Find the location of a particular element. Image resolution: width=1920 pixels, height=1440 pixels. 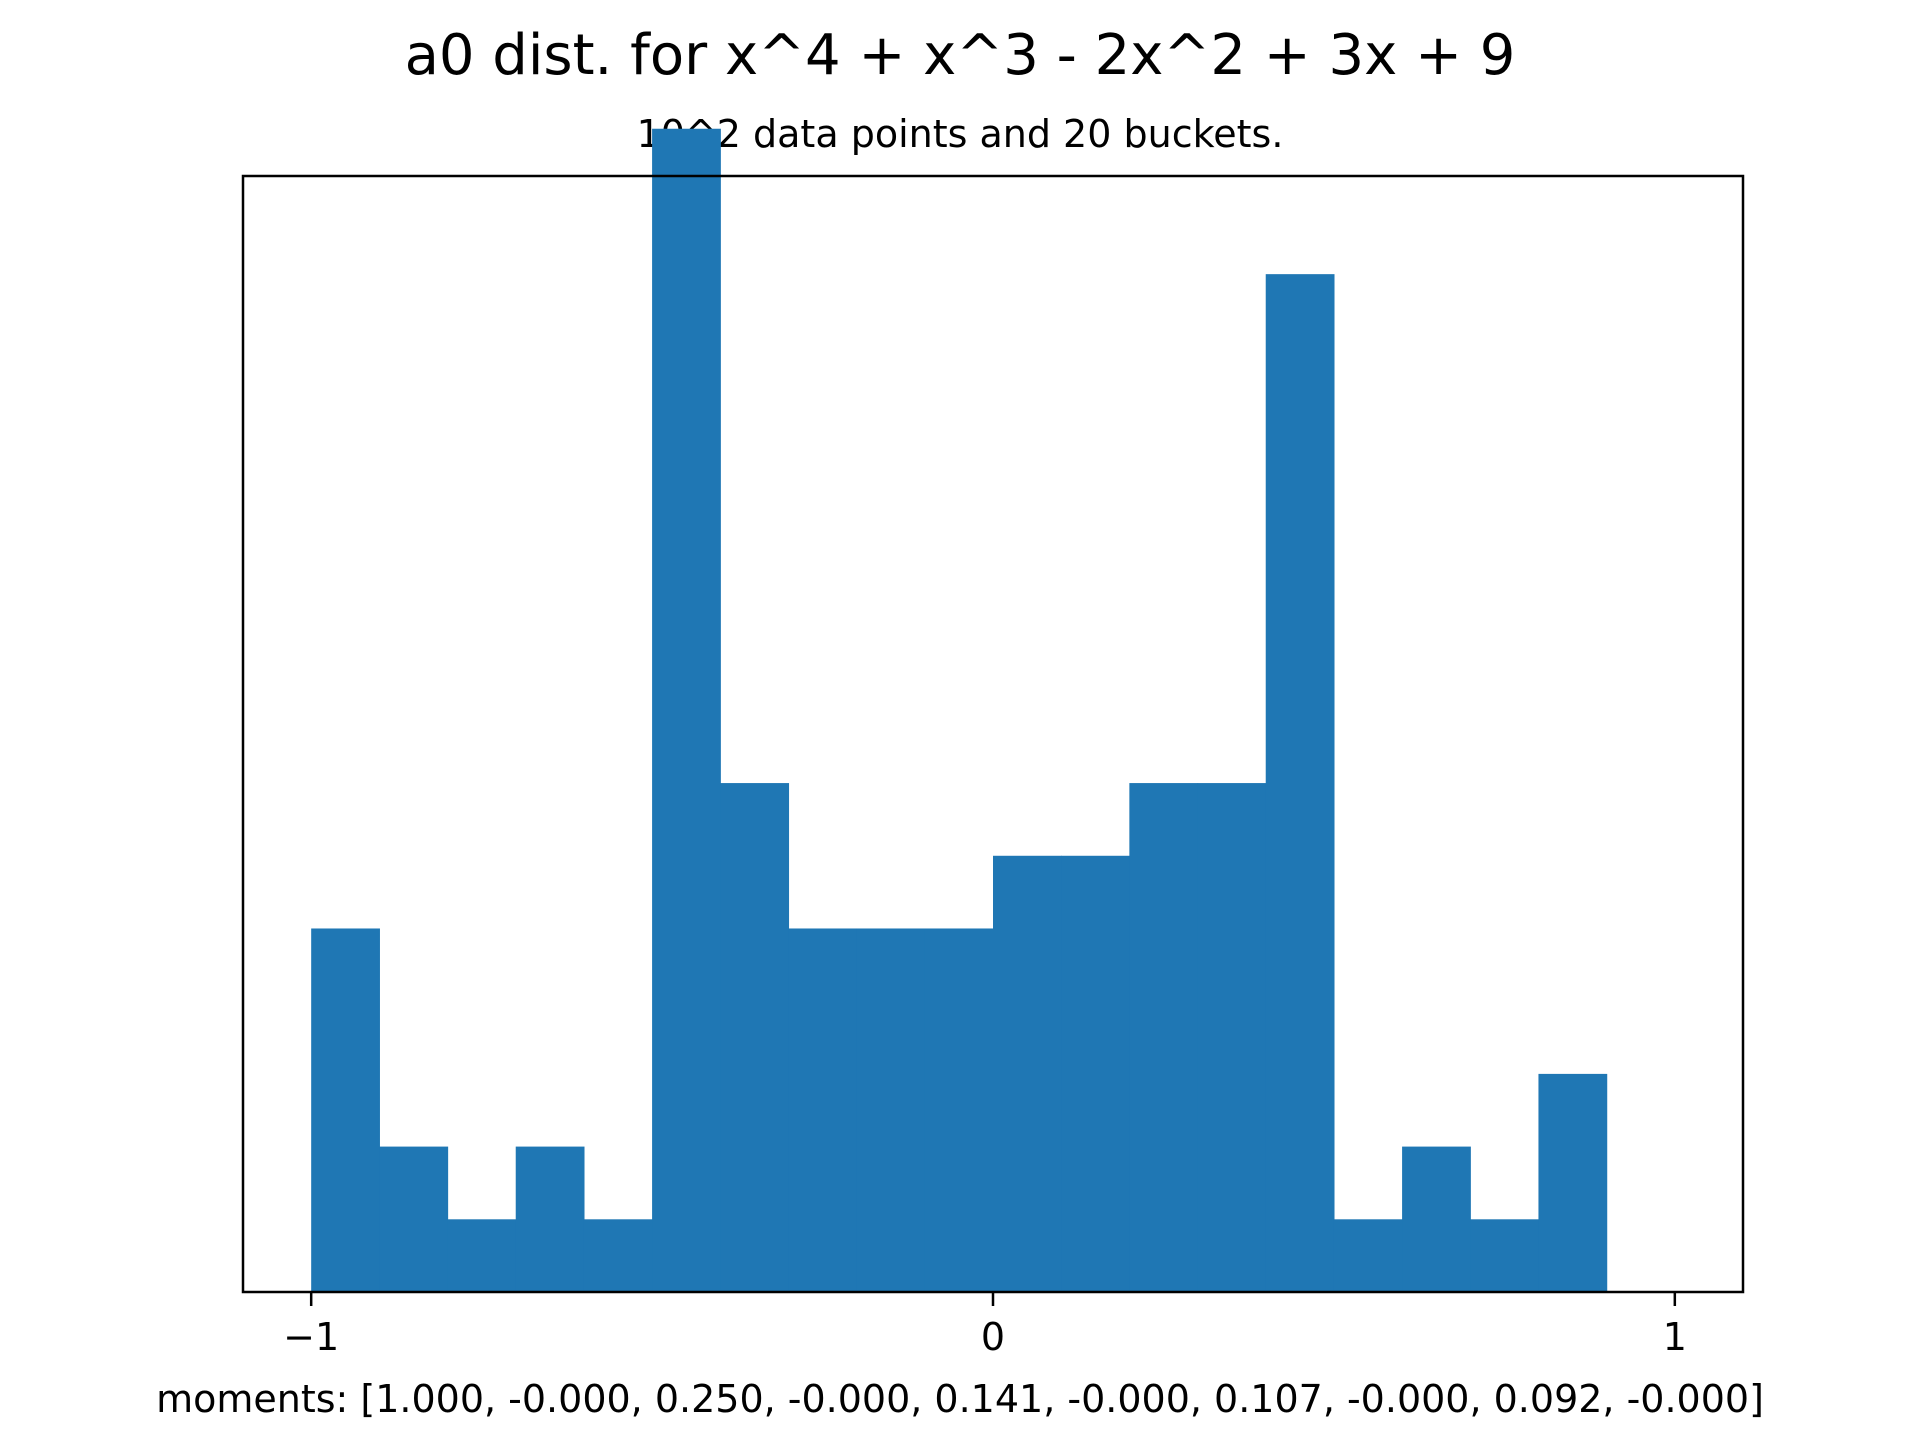

chart-subtitle: 10^2 data points and 20 buckets. is located at coordinates (960, 134).